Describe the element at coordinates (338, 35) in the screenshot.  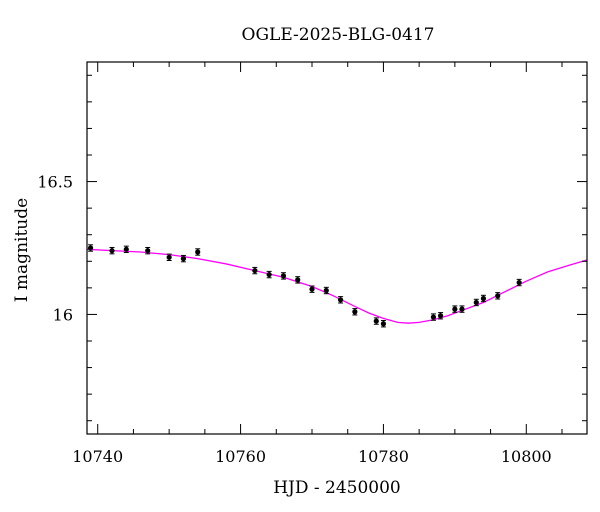
I see `chart-title: OGLE-2025-BLG-0417` at that location.